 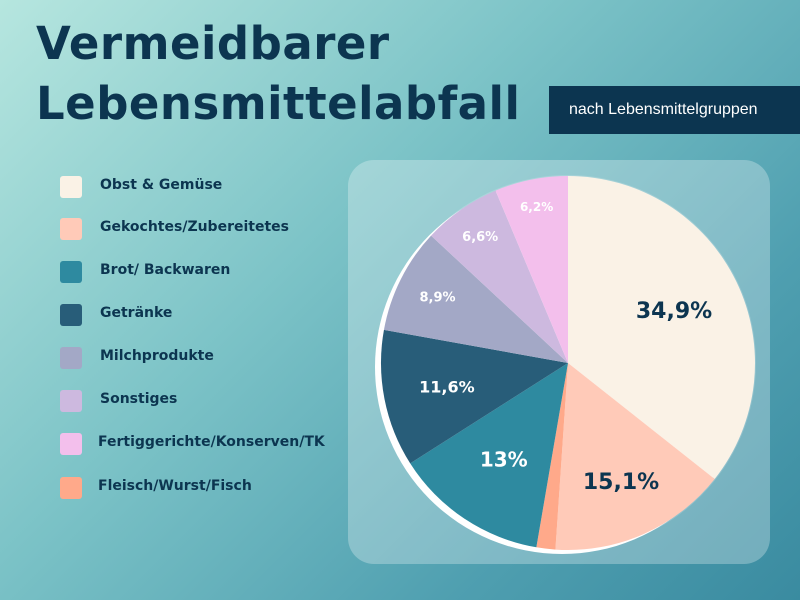 What do you see at coordinates (136, 313) in the screenshot?
I see `legend-label: Getränke` at bounding box center [136, 313].